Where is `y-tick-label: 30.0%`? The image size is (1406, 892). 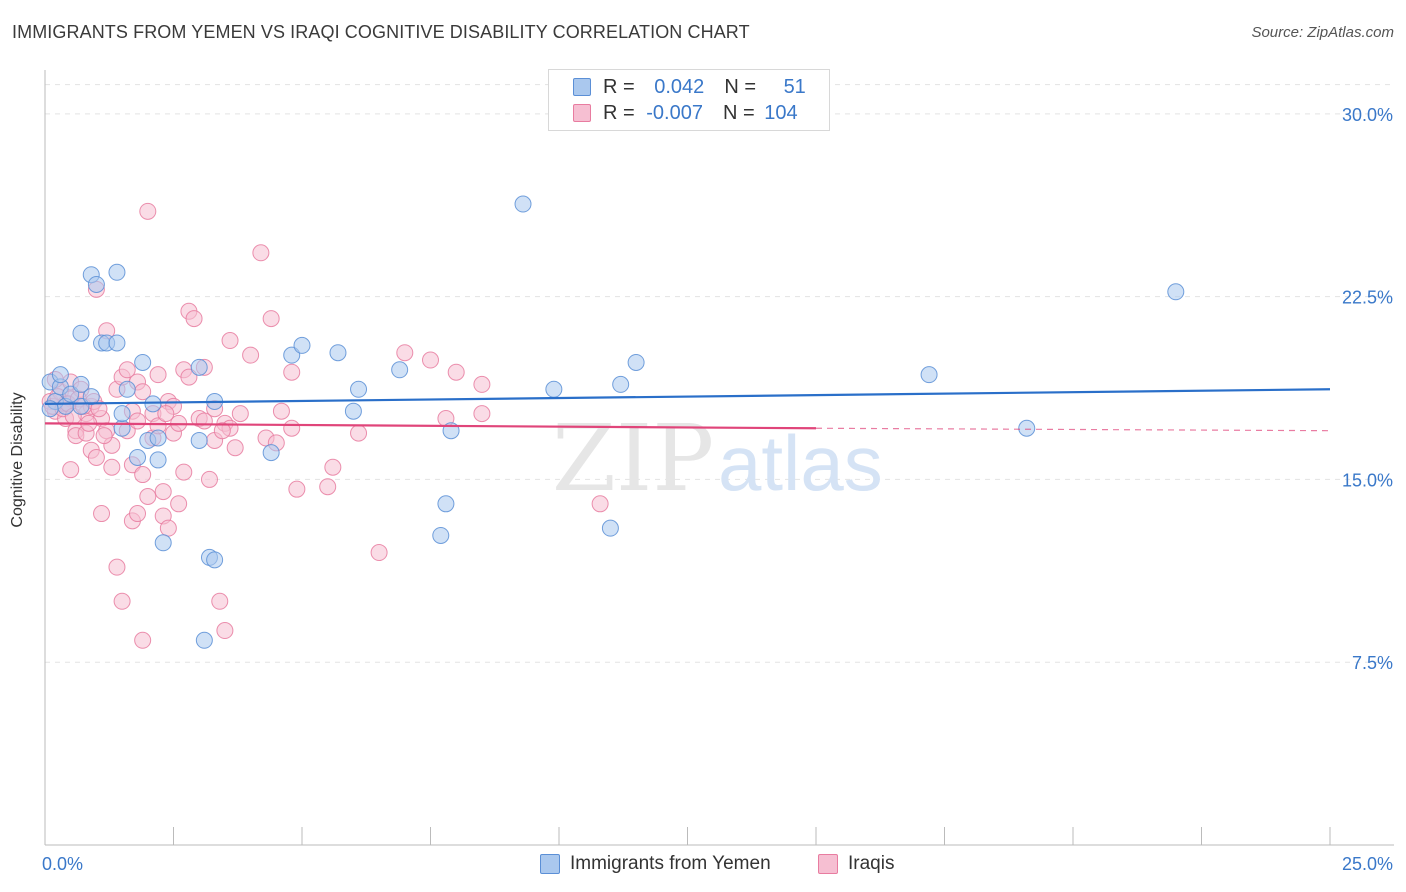
y-tick-label: 30.0% is located at coordinates (1367, 115).